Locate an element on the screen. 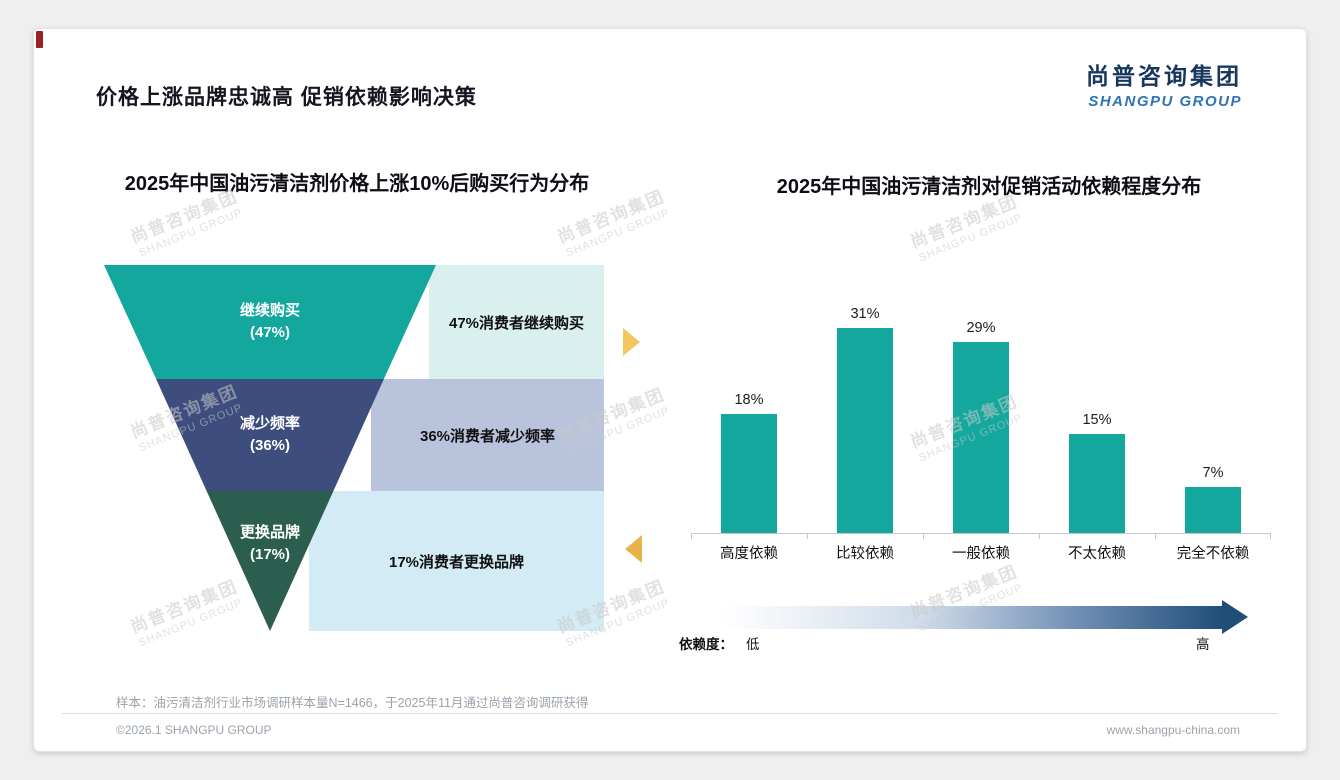  dependency-gradient-arrow is located at coordinates (985, 617).